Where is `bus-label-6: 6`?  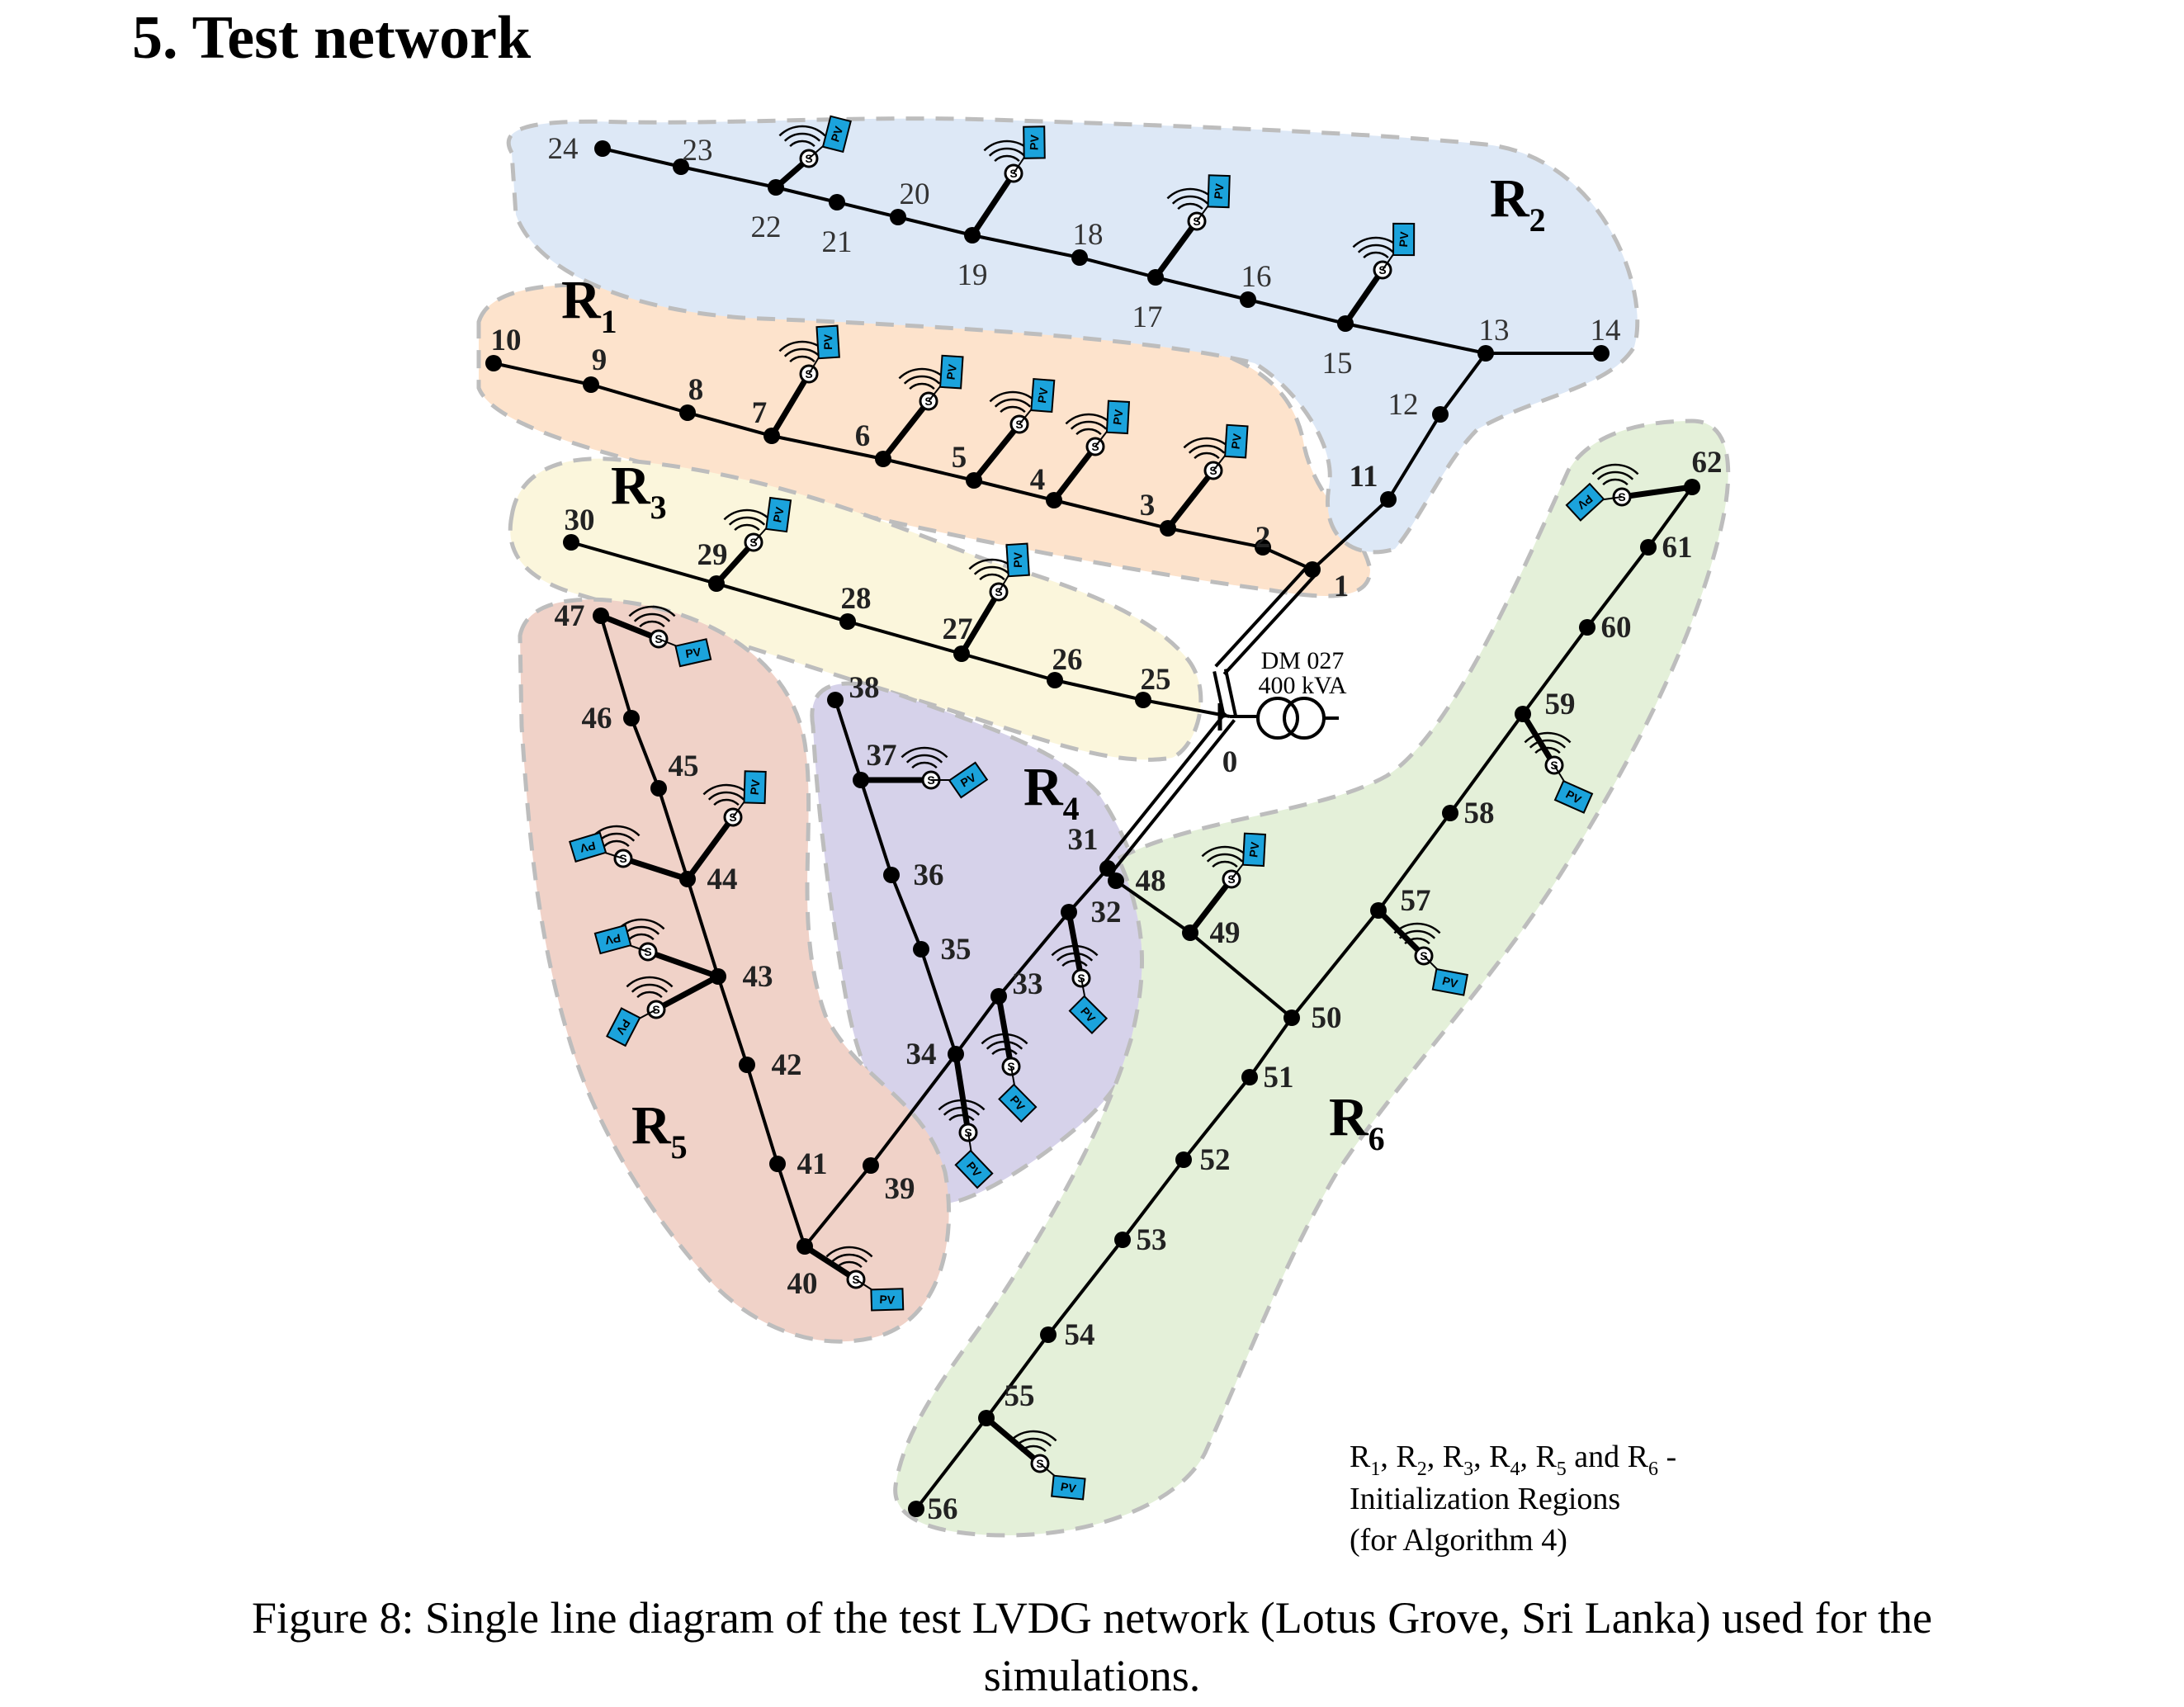 bus-label-6: 6 is located at coordinates (863, 436).